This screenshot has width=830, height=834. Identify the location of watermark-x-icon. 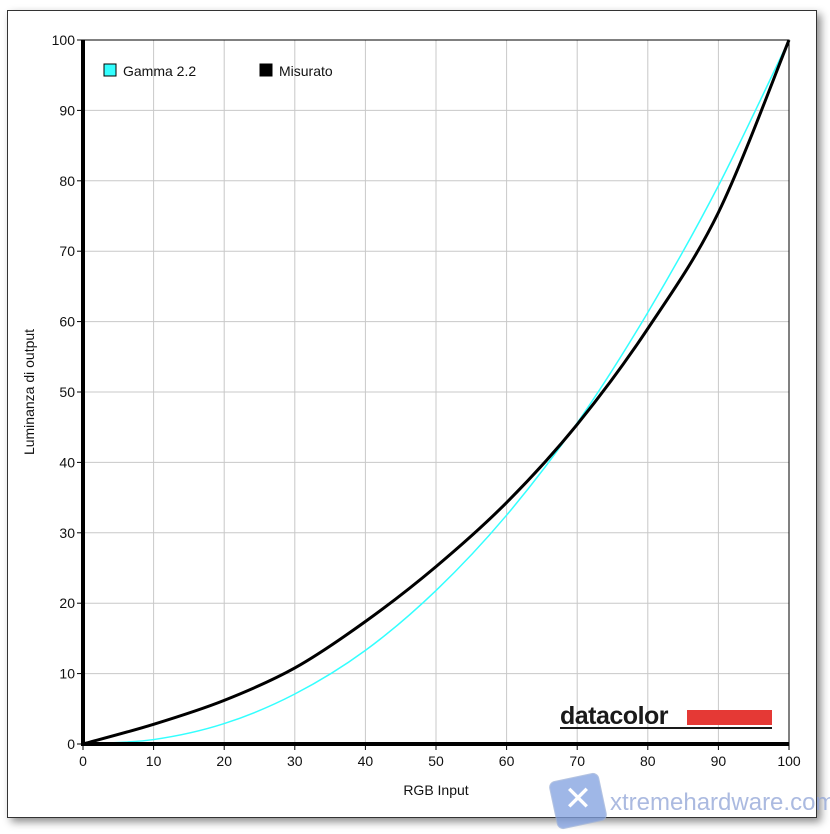
(578, 801).